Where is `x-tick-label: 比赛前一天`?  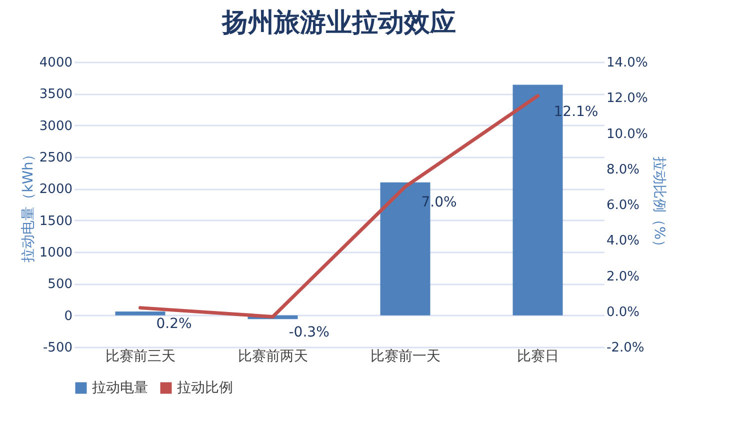
x-tick-label: 比赛前一天 is located at coordinates (405, 356).